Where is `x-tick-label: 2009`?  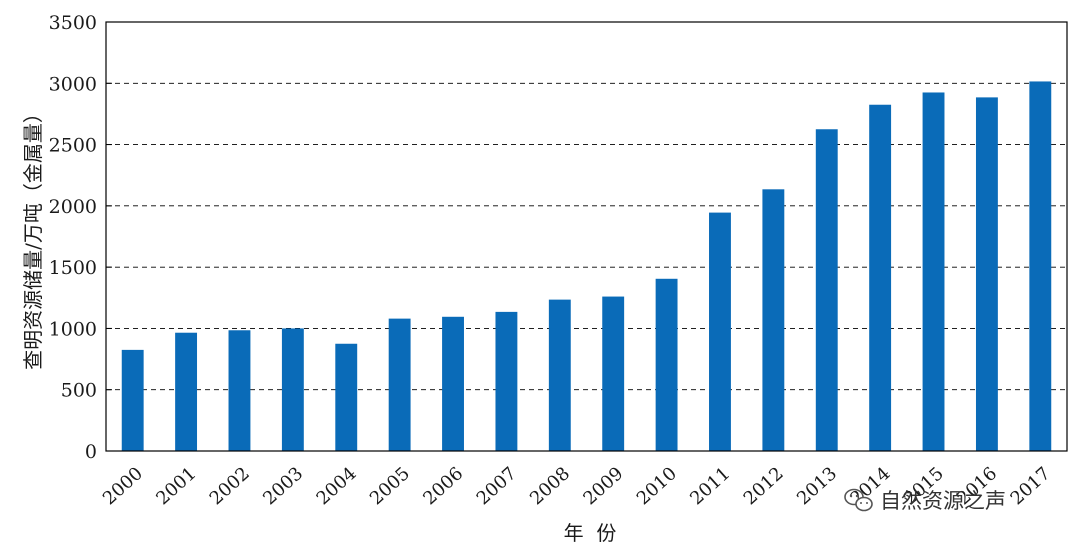
x-tick-label: 2009 is located at coordinates (603, 486).